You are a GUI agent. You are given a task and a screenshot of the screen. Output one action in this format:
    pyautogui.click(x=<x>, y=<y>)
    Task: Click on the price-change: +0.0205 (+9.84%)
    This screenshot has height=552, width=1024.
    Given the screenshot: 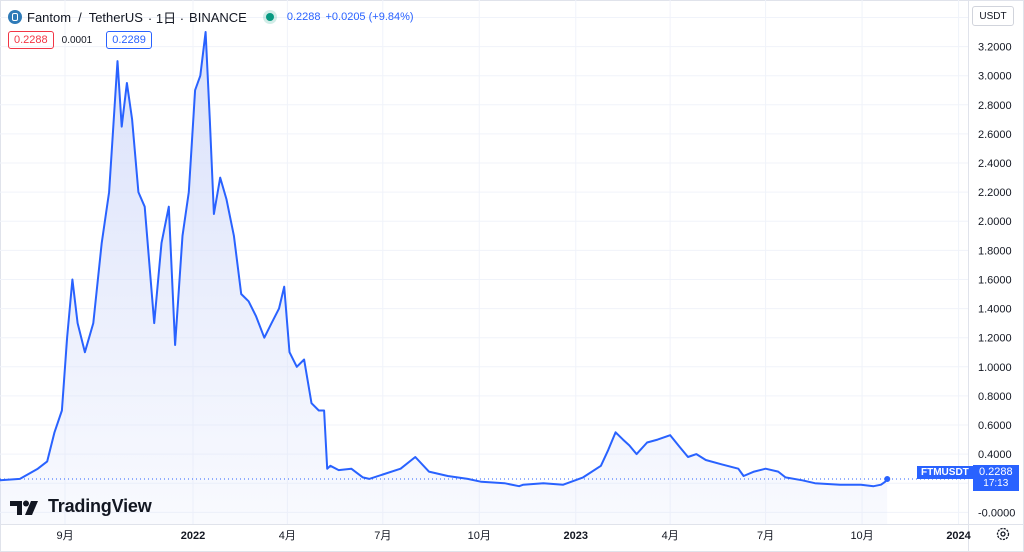 What is the action you would take?
    pyautogui.click(x=369, y=17)
    